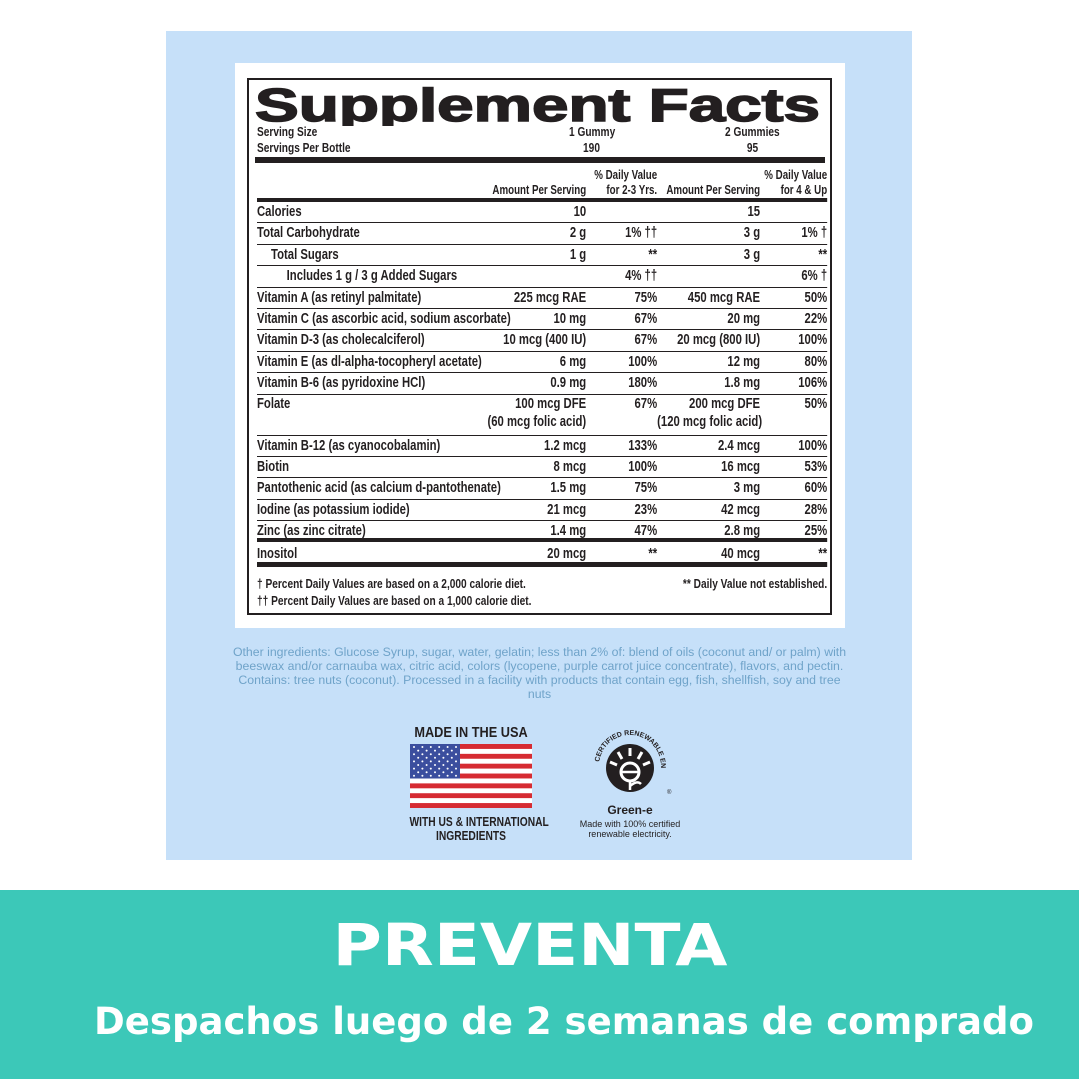 The image size is (1079, 1079). What do you see at coordinates (744, 361) in the screenshot?
I see `amount-2: 12 mg` at bounding box center [744, 361].